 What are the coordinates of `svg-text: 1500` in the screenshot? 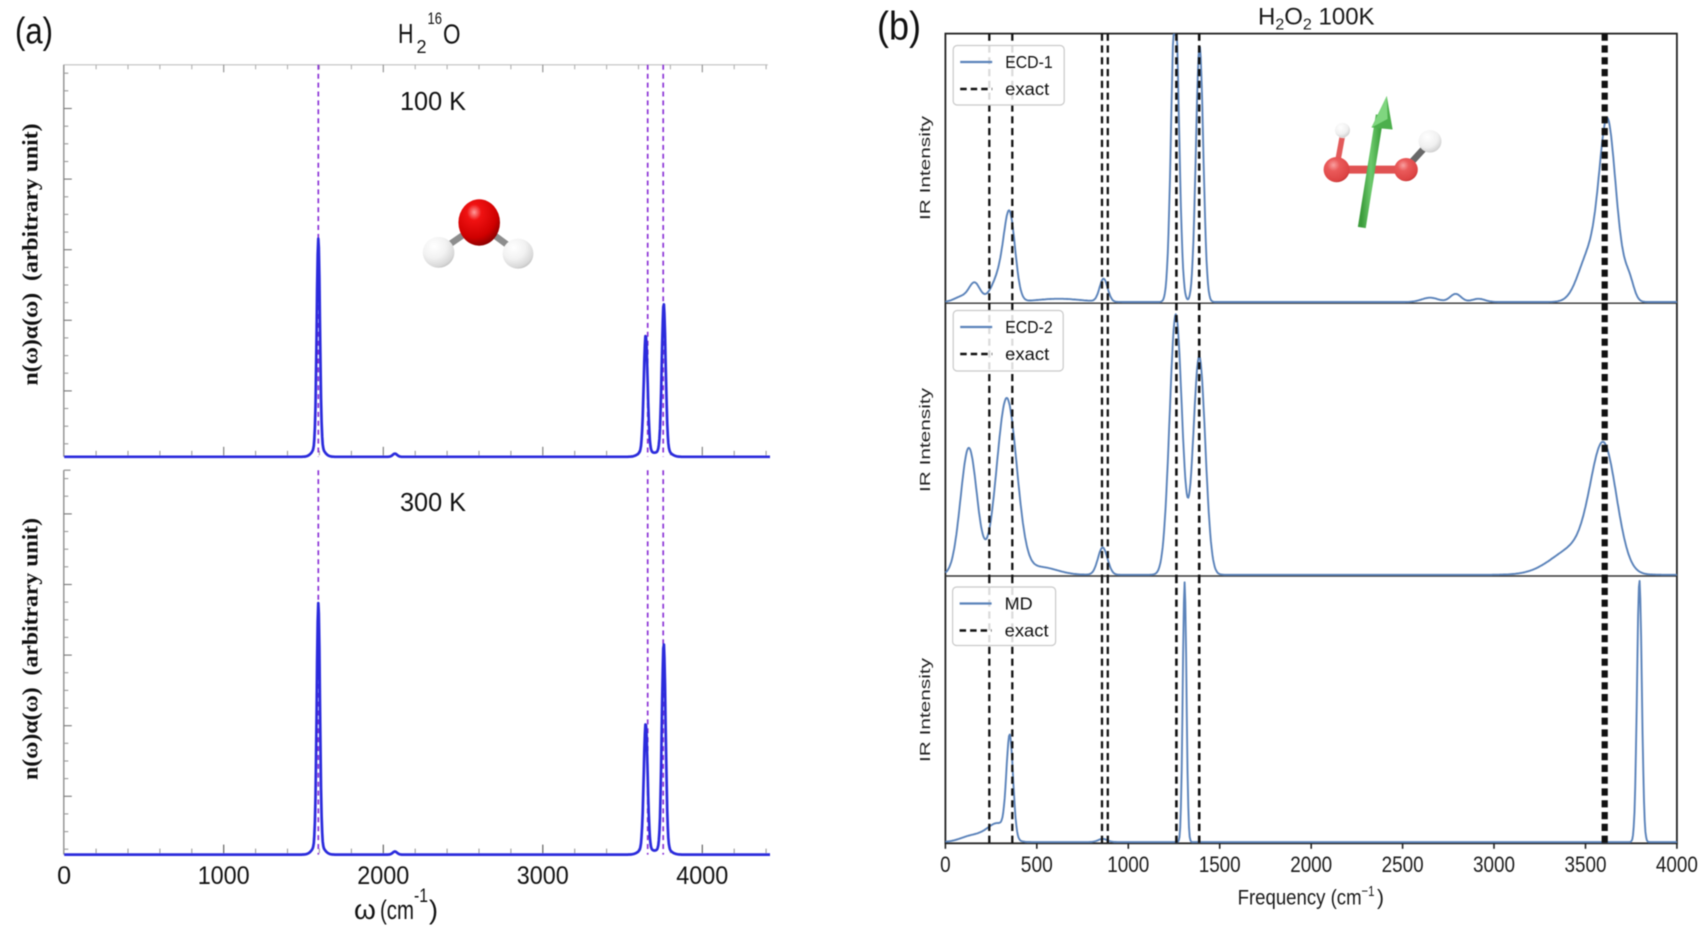 It's located at (1220, 864).